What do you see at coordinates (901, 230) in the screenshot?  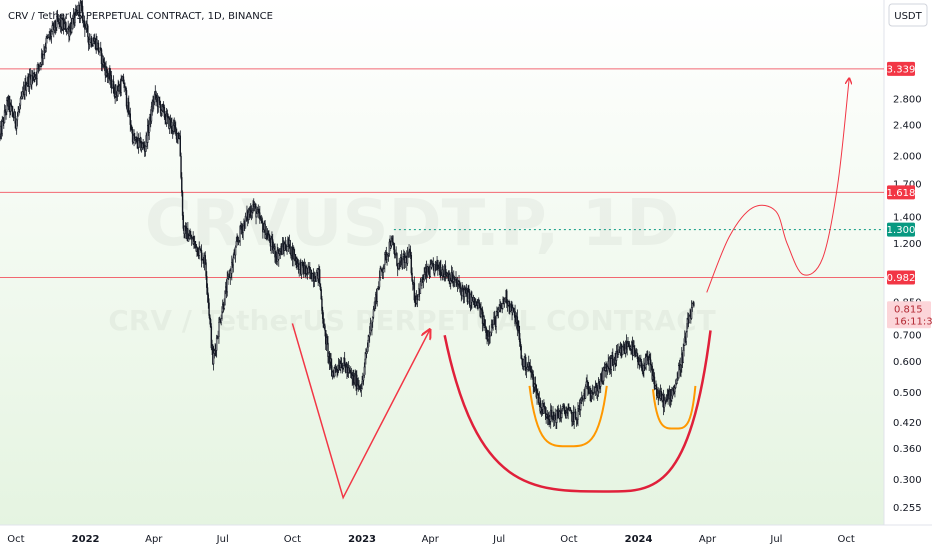 I see `price-tag-label: 1.300` at bounding box center [901, 230].